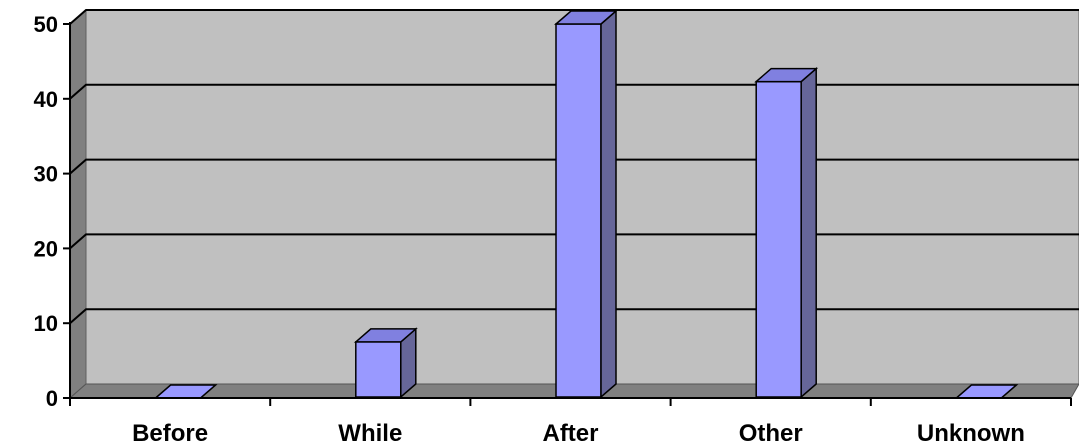 The width and height of the screenshot is (1079, 445). I want to click on y-tick-label: 0, so click(52, 398).